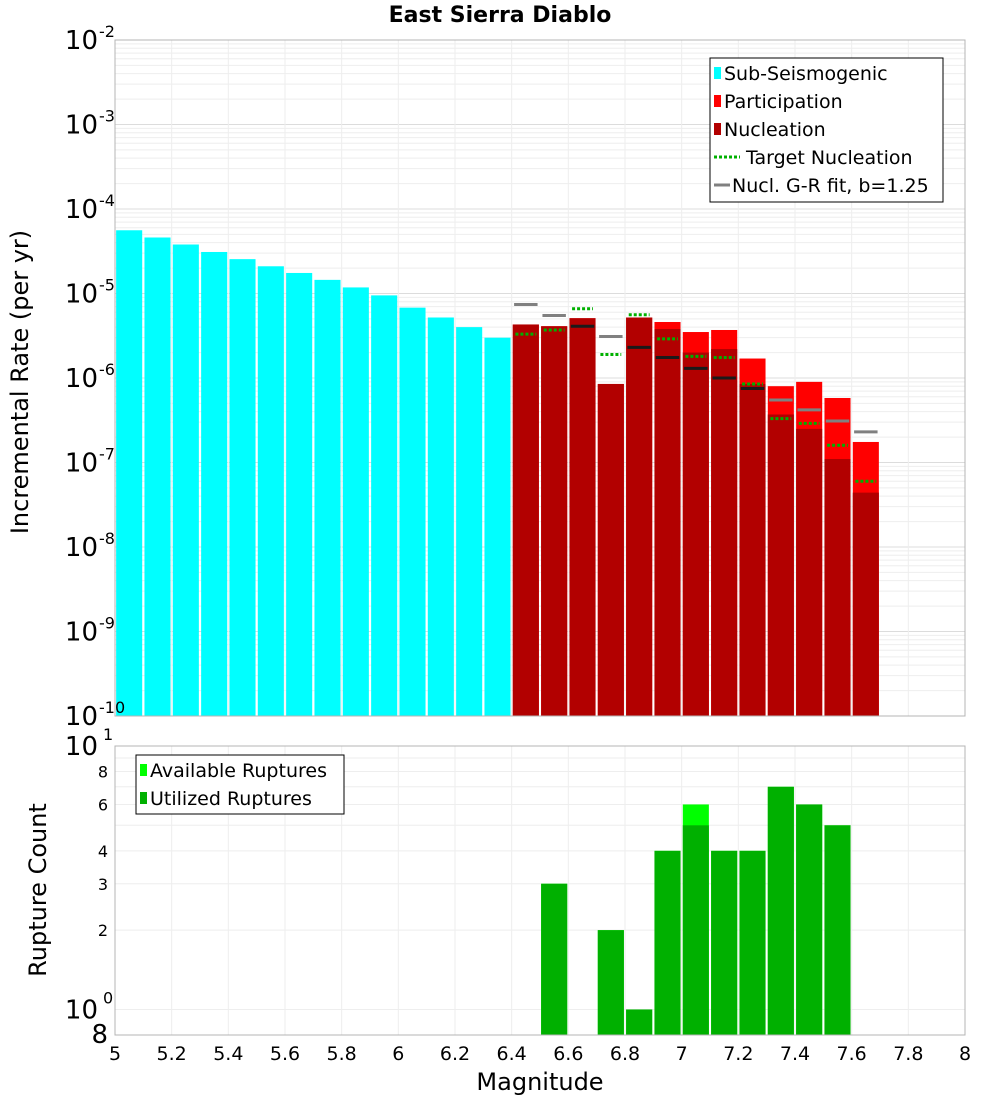 The height and width of the screenshot is (1100, 1000). I want to click on legend-swatch-nucleation, so click(717, 129).